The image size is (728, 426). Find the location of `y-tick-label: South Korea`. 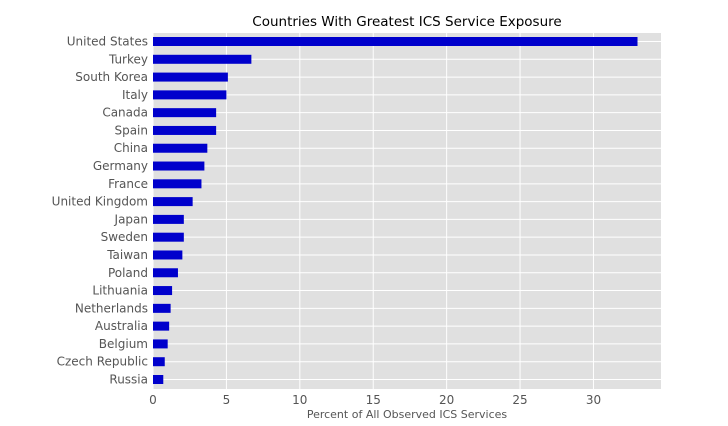

y-tick-label: South Korea is located at coordinates (111, 77).